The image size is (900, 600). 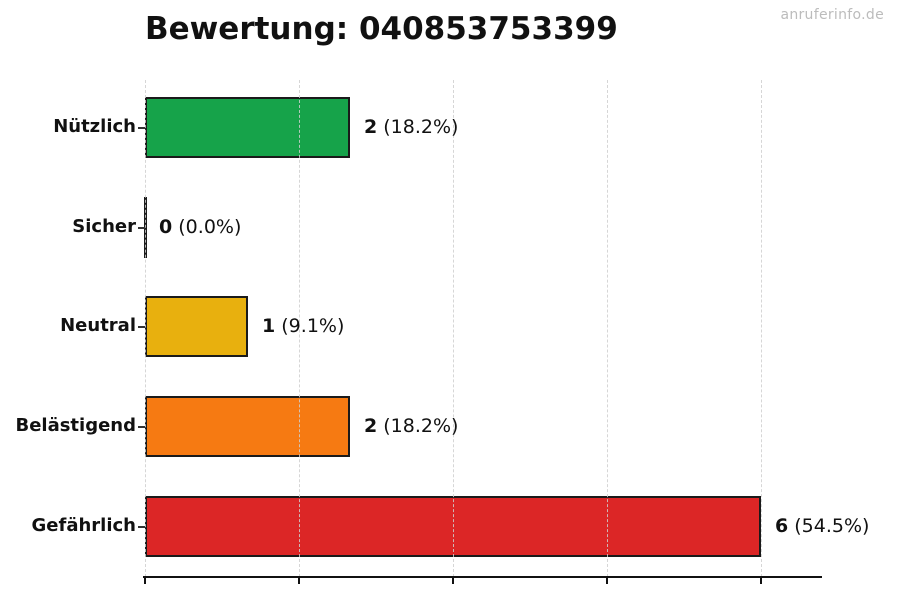 I want to click on value-count: 6, so click(x=782, y=525).